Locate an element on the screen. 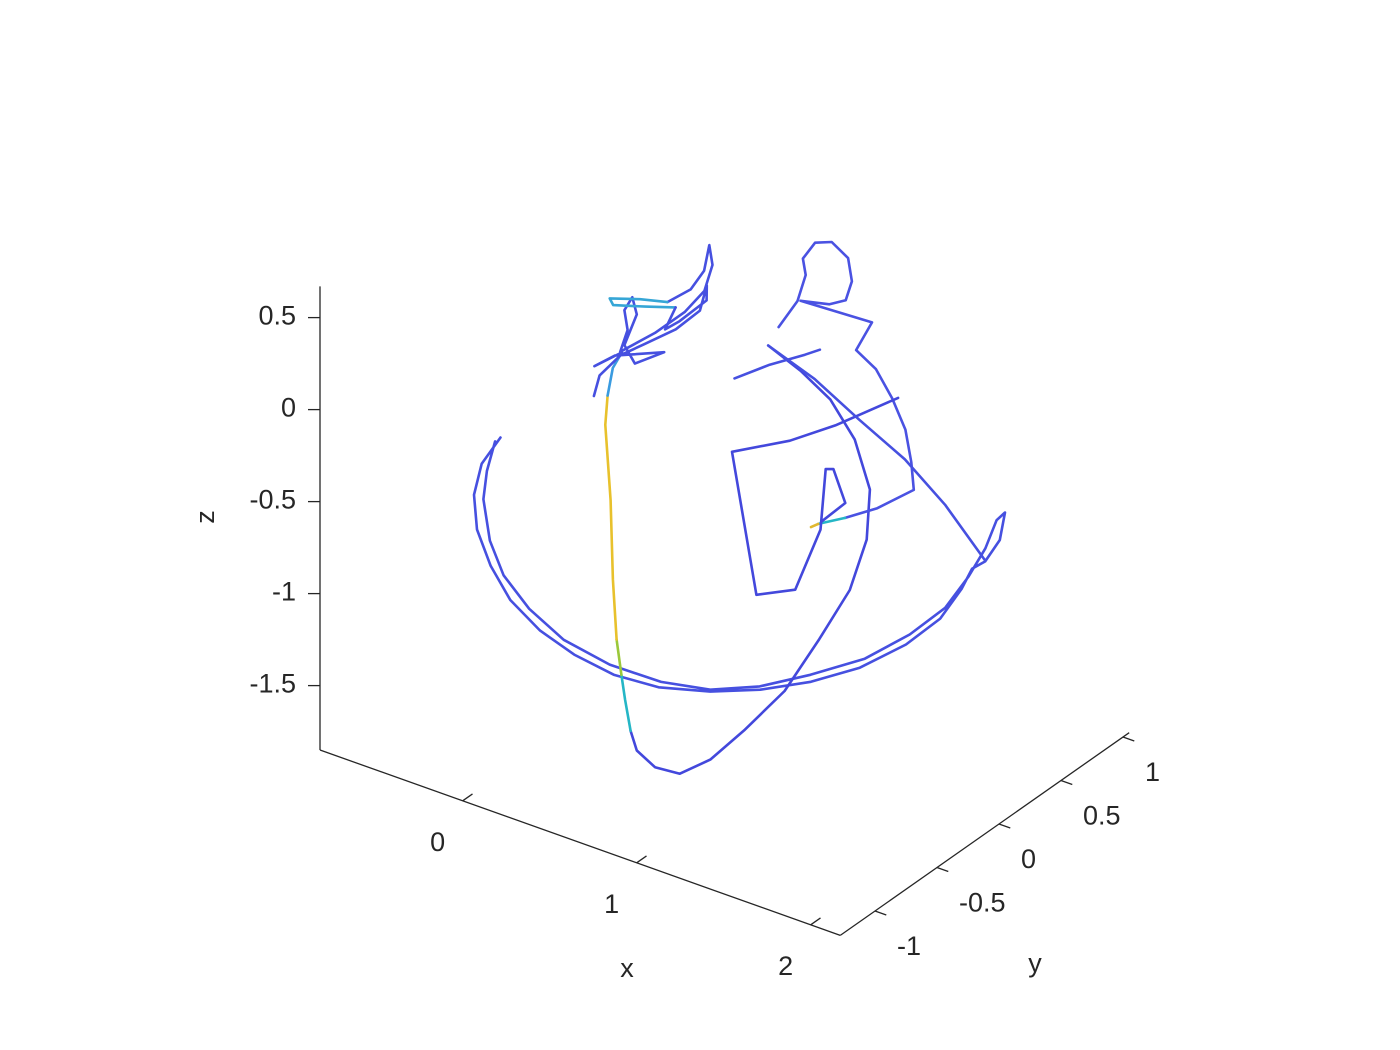  x-axis-label: x is located at coordinates (627, 968).